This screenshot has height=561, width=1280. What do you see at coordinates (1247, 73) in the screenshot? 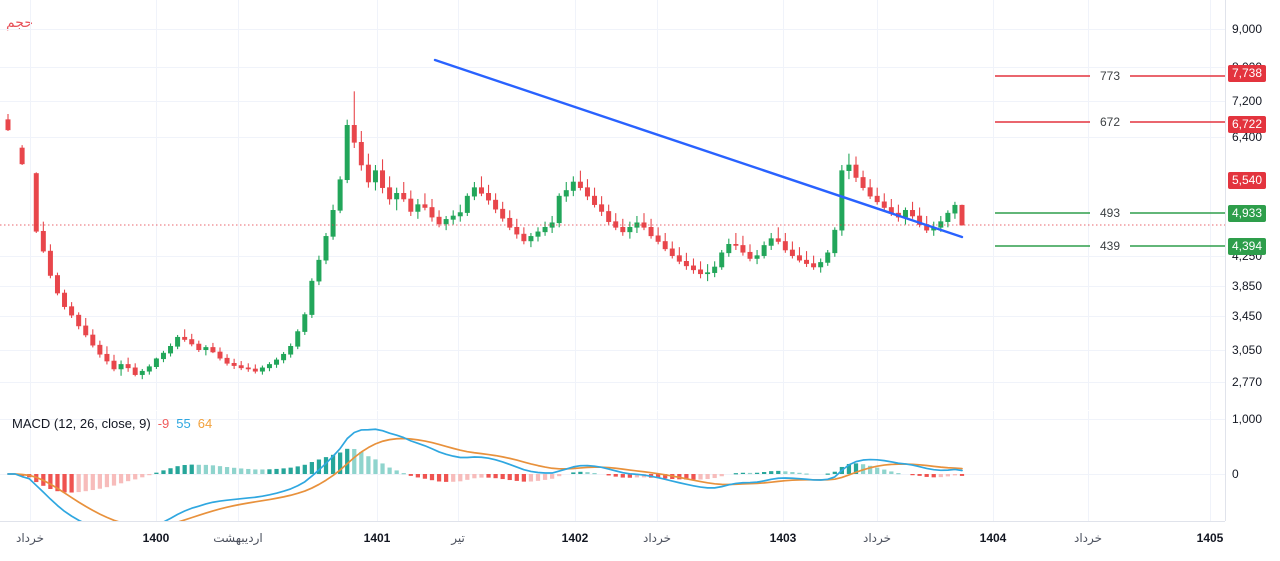
I see `resistance-2-badge: 7,738` at bounding box center [1247, 73].